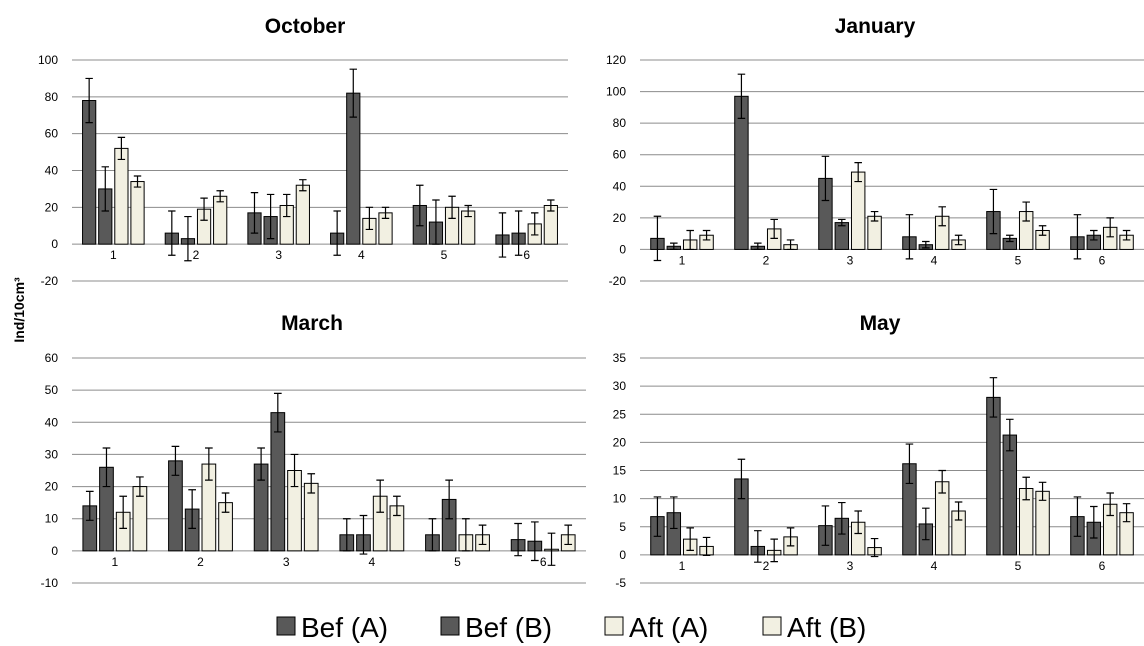  I want to click on legend-item-aft-b: Aft (B), so click(814, 627).